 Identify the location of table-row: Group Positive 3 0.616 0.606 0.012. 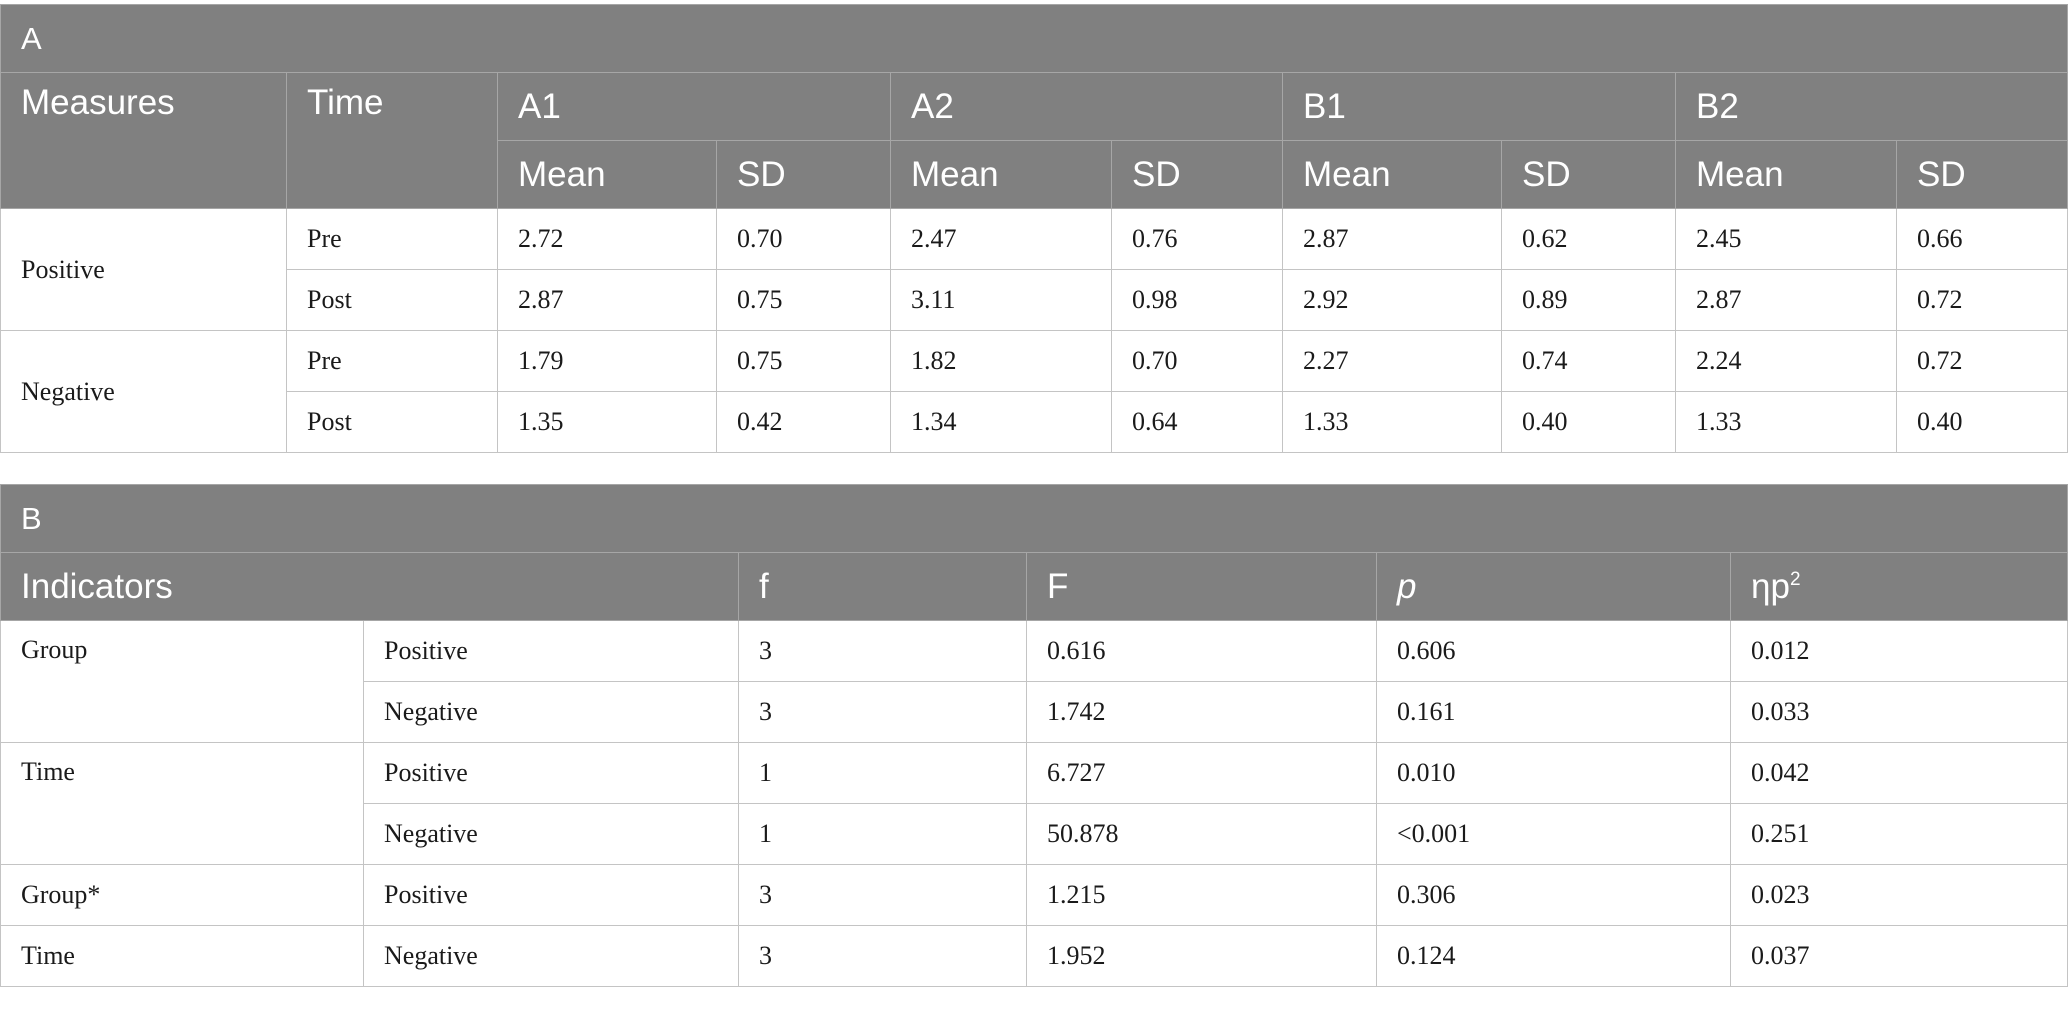
(1034, 681).